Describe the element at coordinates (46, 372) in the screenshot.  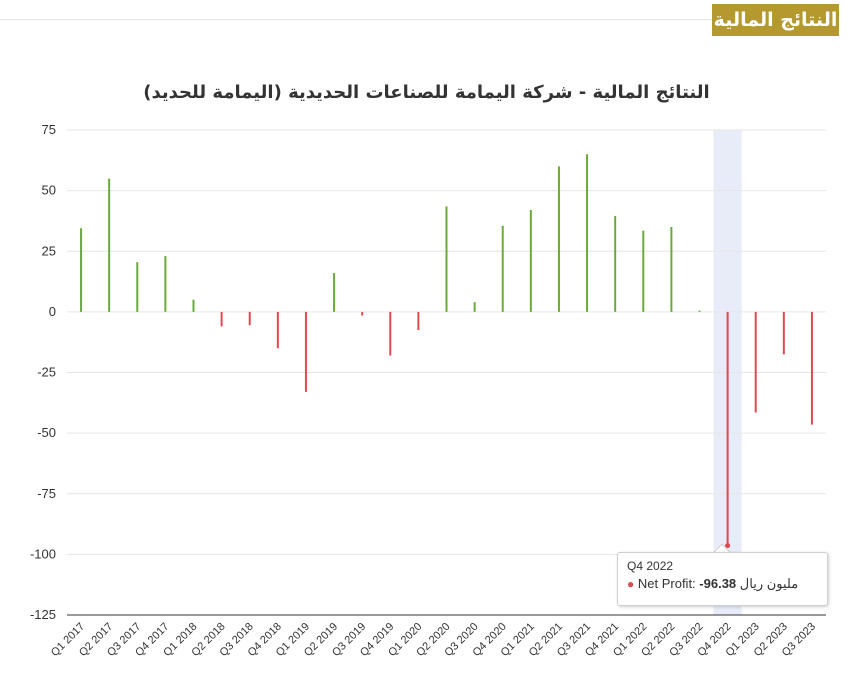
I see `y-tick-label: -25` at that location.